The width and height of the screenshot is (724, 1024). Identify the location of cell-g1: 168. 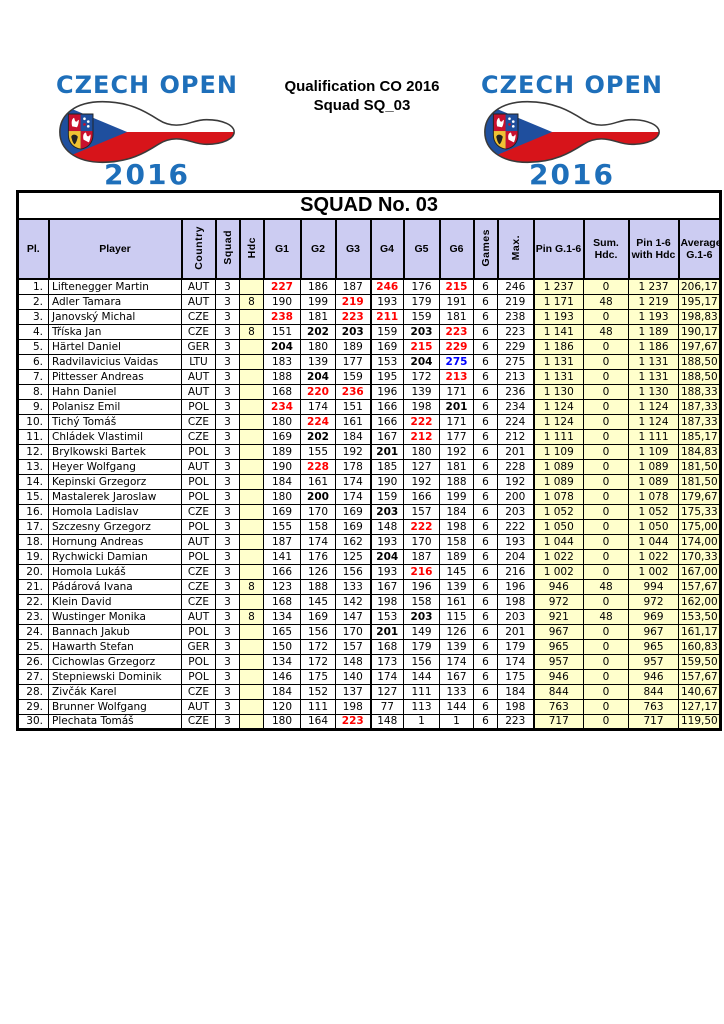
(282, 391).